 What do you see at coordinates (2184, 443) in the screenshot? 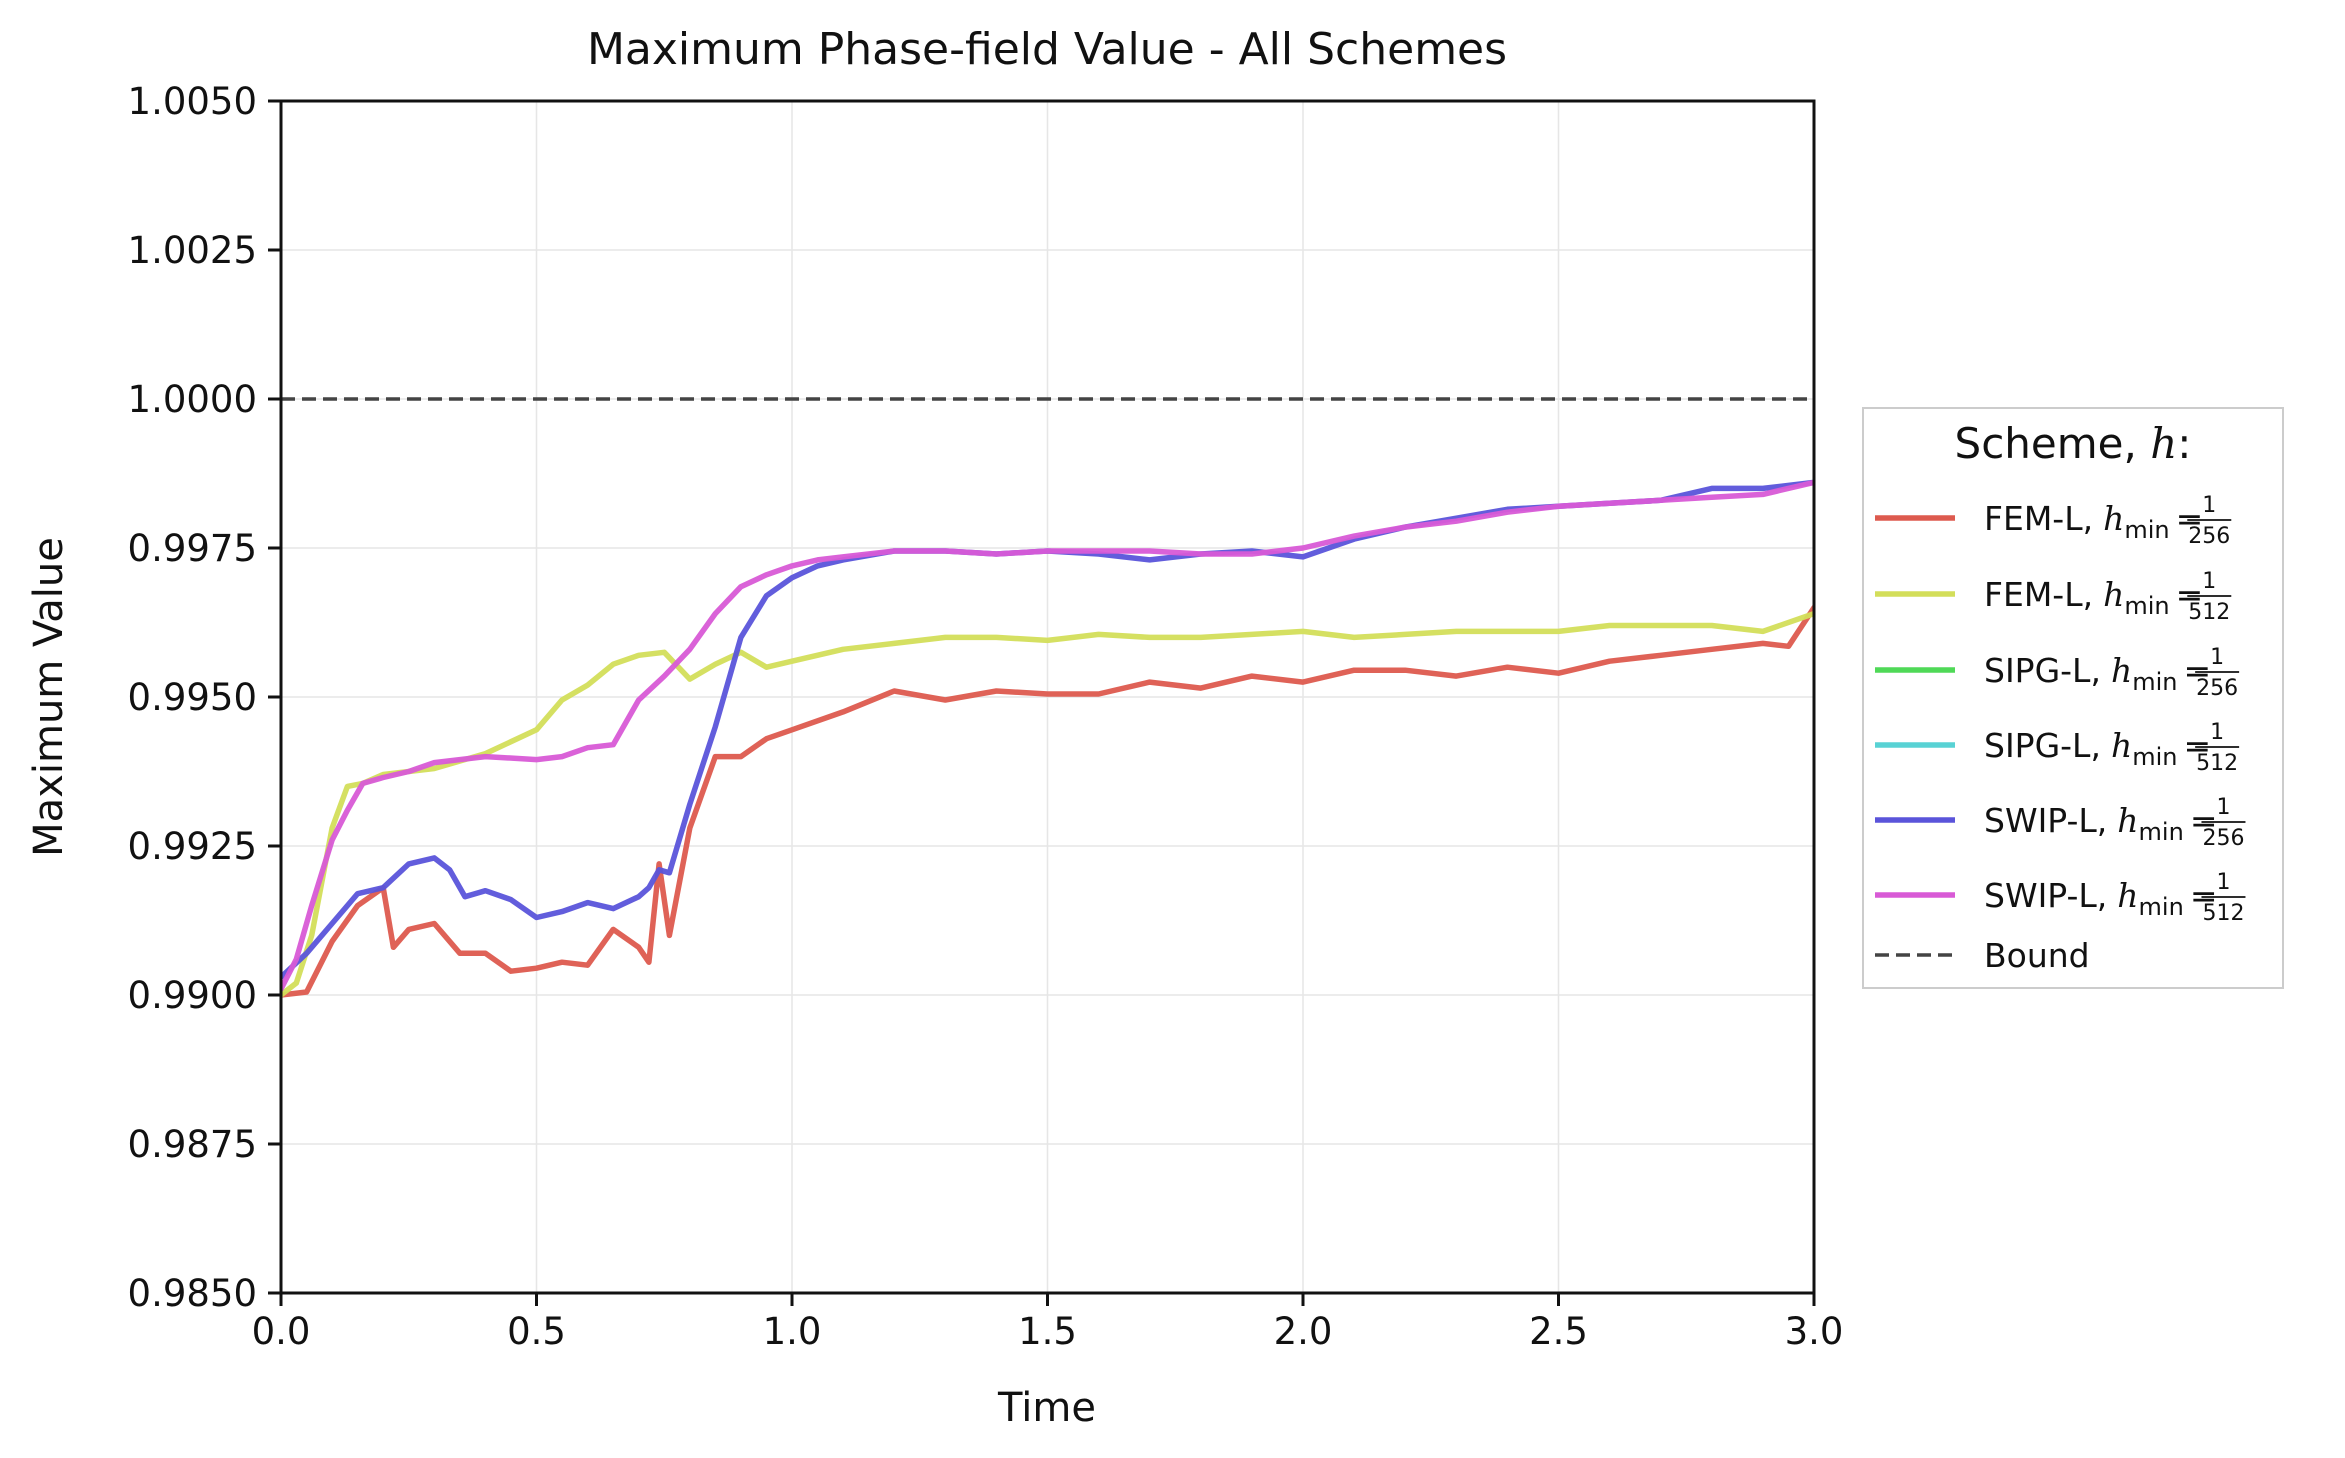
I see `legend-title-suffix: :` at bounding box center [2184, 443].